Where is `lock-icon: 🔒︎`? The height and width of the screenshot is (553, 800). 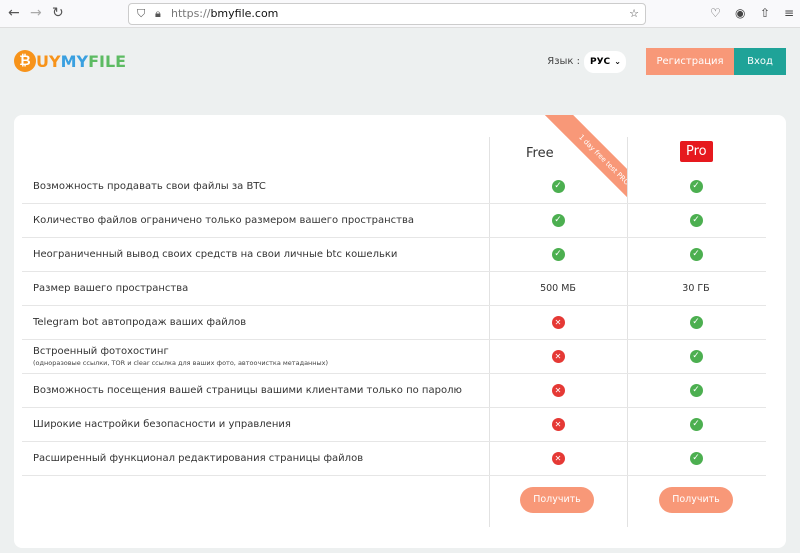 lock-icon: 🔒︎ is located at coordinates (158, 13).